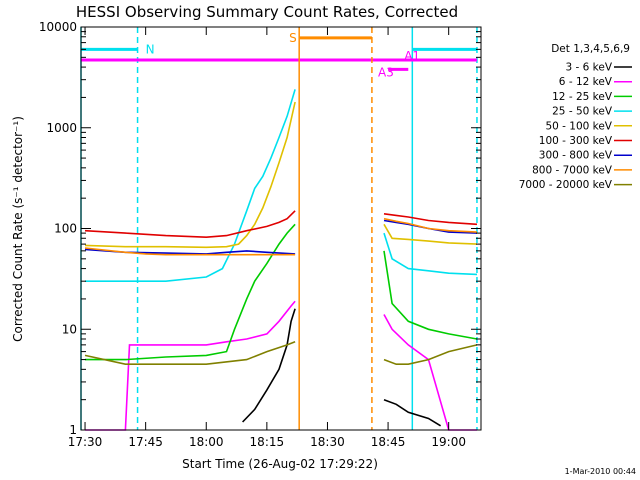 This screenshot has width=640, height=480. I want to click on x-tick-label: 18:30, so click(327, 442).